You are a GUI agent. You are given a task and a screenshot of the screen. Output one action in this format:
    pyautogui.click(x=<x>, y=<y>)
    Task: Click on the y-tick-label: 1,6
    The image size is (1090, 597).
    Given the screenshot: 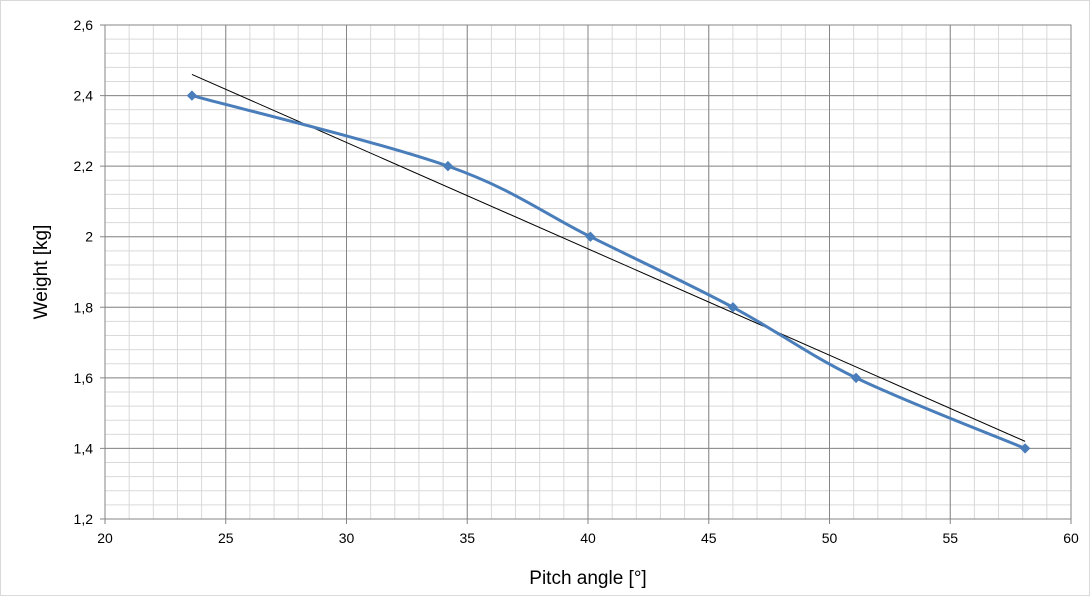 What is the action you would take?
    pyautogui.click(x=84, y=378)
    